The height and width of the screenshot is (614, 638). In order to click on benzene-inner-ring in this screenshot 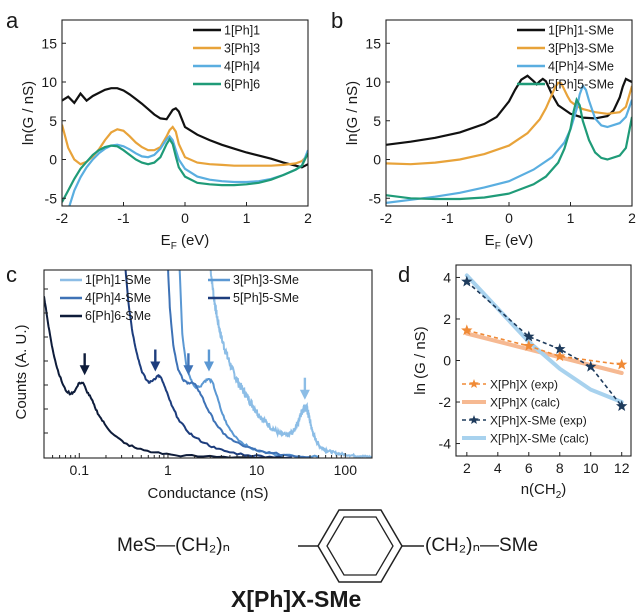, I will do `click(360, 546)`.